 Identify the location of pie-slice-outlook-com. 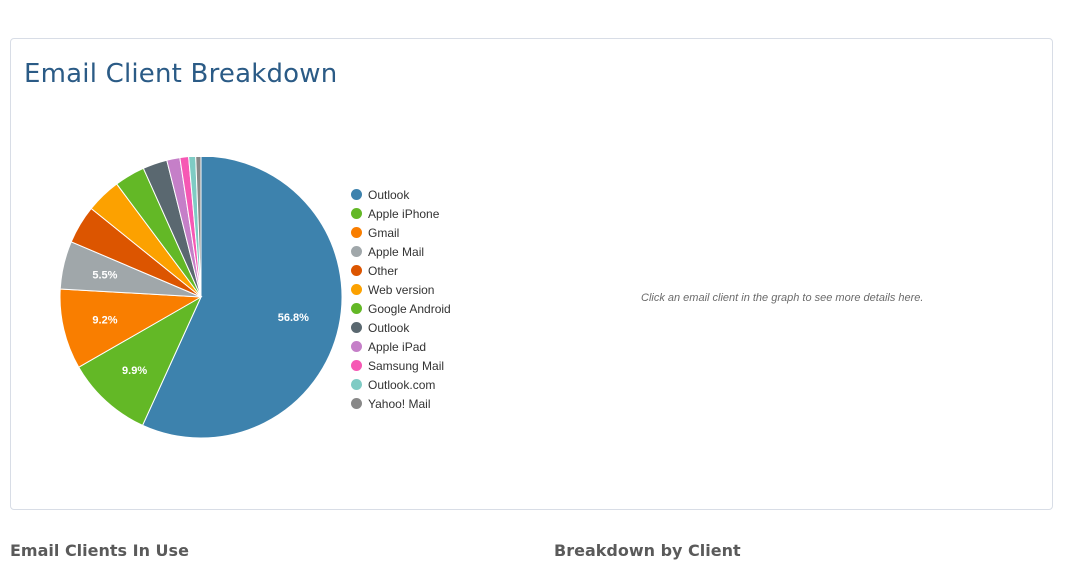
(195, 227).